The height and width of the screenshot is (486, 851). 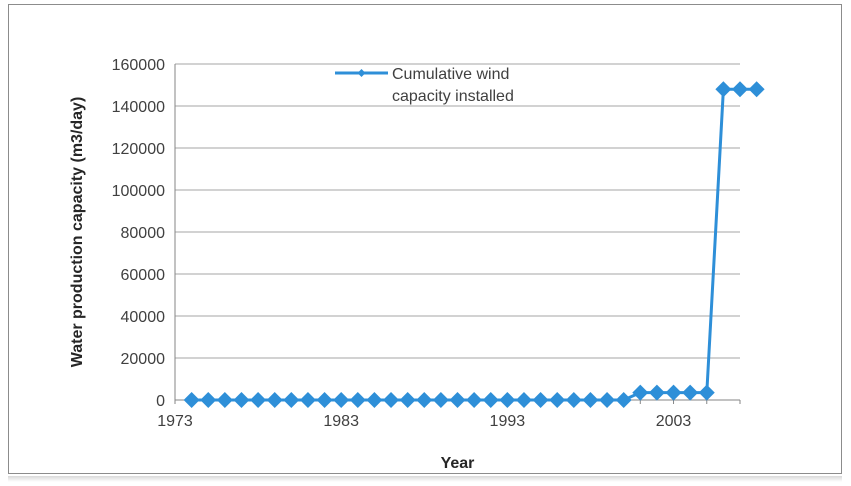 What do you see at coordinates (508, 421) in the screenshot?
I see `x-tick-label: 1993` at bounding box center [508, 421].